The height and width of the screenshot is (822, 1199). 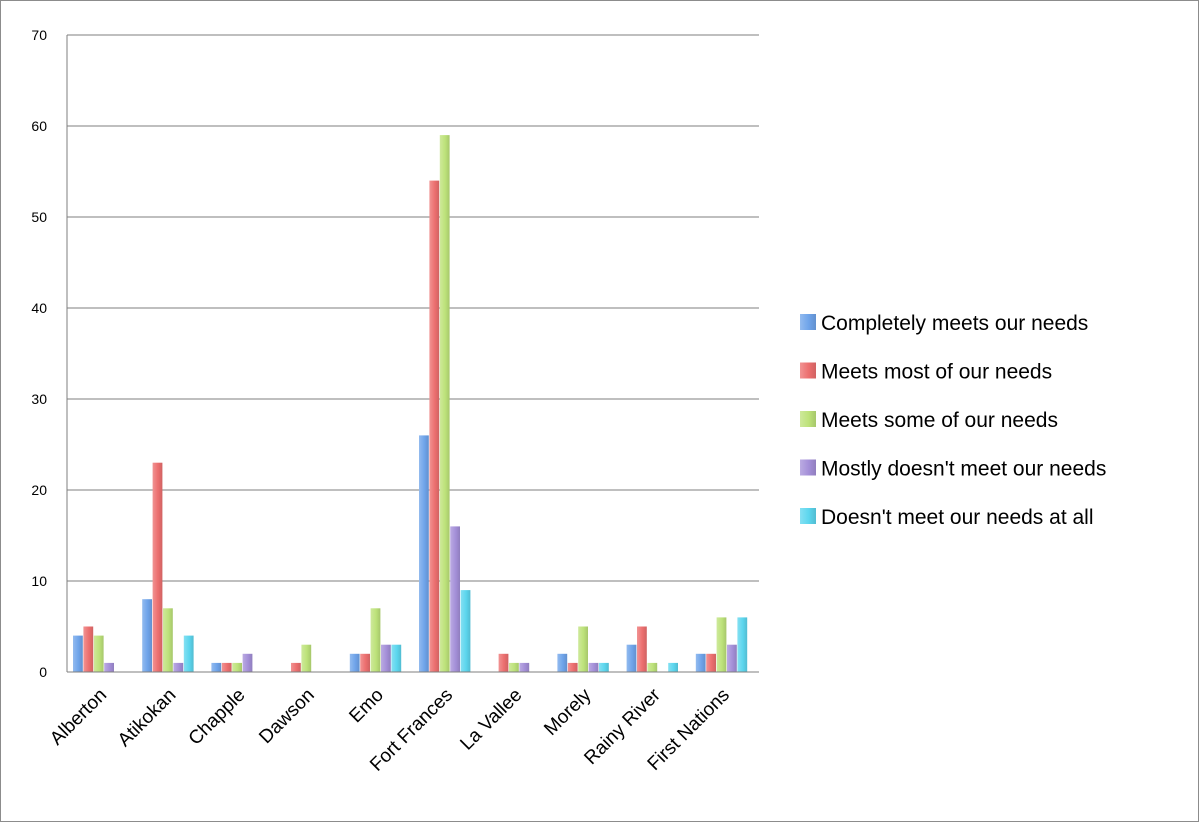 What do you see at coordinates (366, 706) in the screenshot?
I see `x-tick-label: Emo` at bounding box center [366, 706].